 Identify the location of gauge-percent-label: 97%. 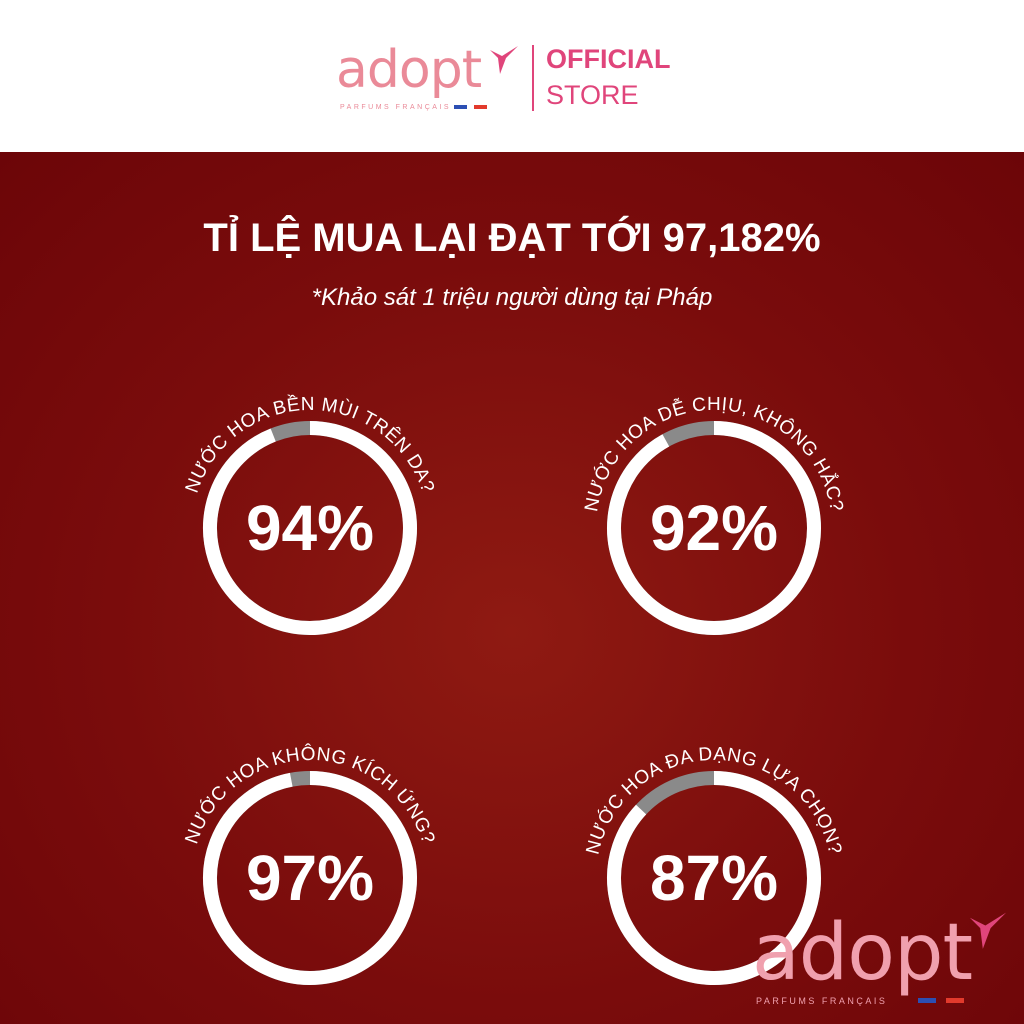
(310, 878).